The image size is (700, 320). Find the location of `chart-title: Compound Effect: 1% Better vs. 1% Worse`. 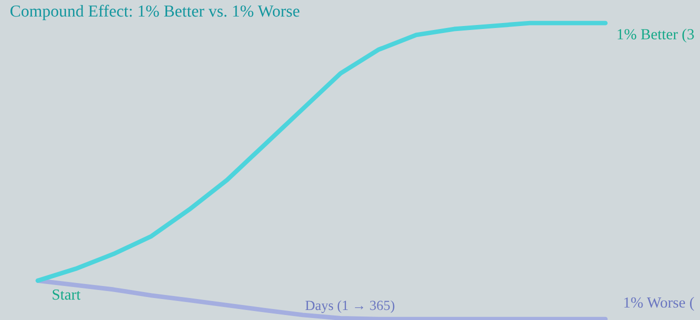

chart-title: Compound Effect: 1% Better vs. 1% Worse is located at coordinates (155, 12).